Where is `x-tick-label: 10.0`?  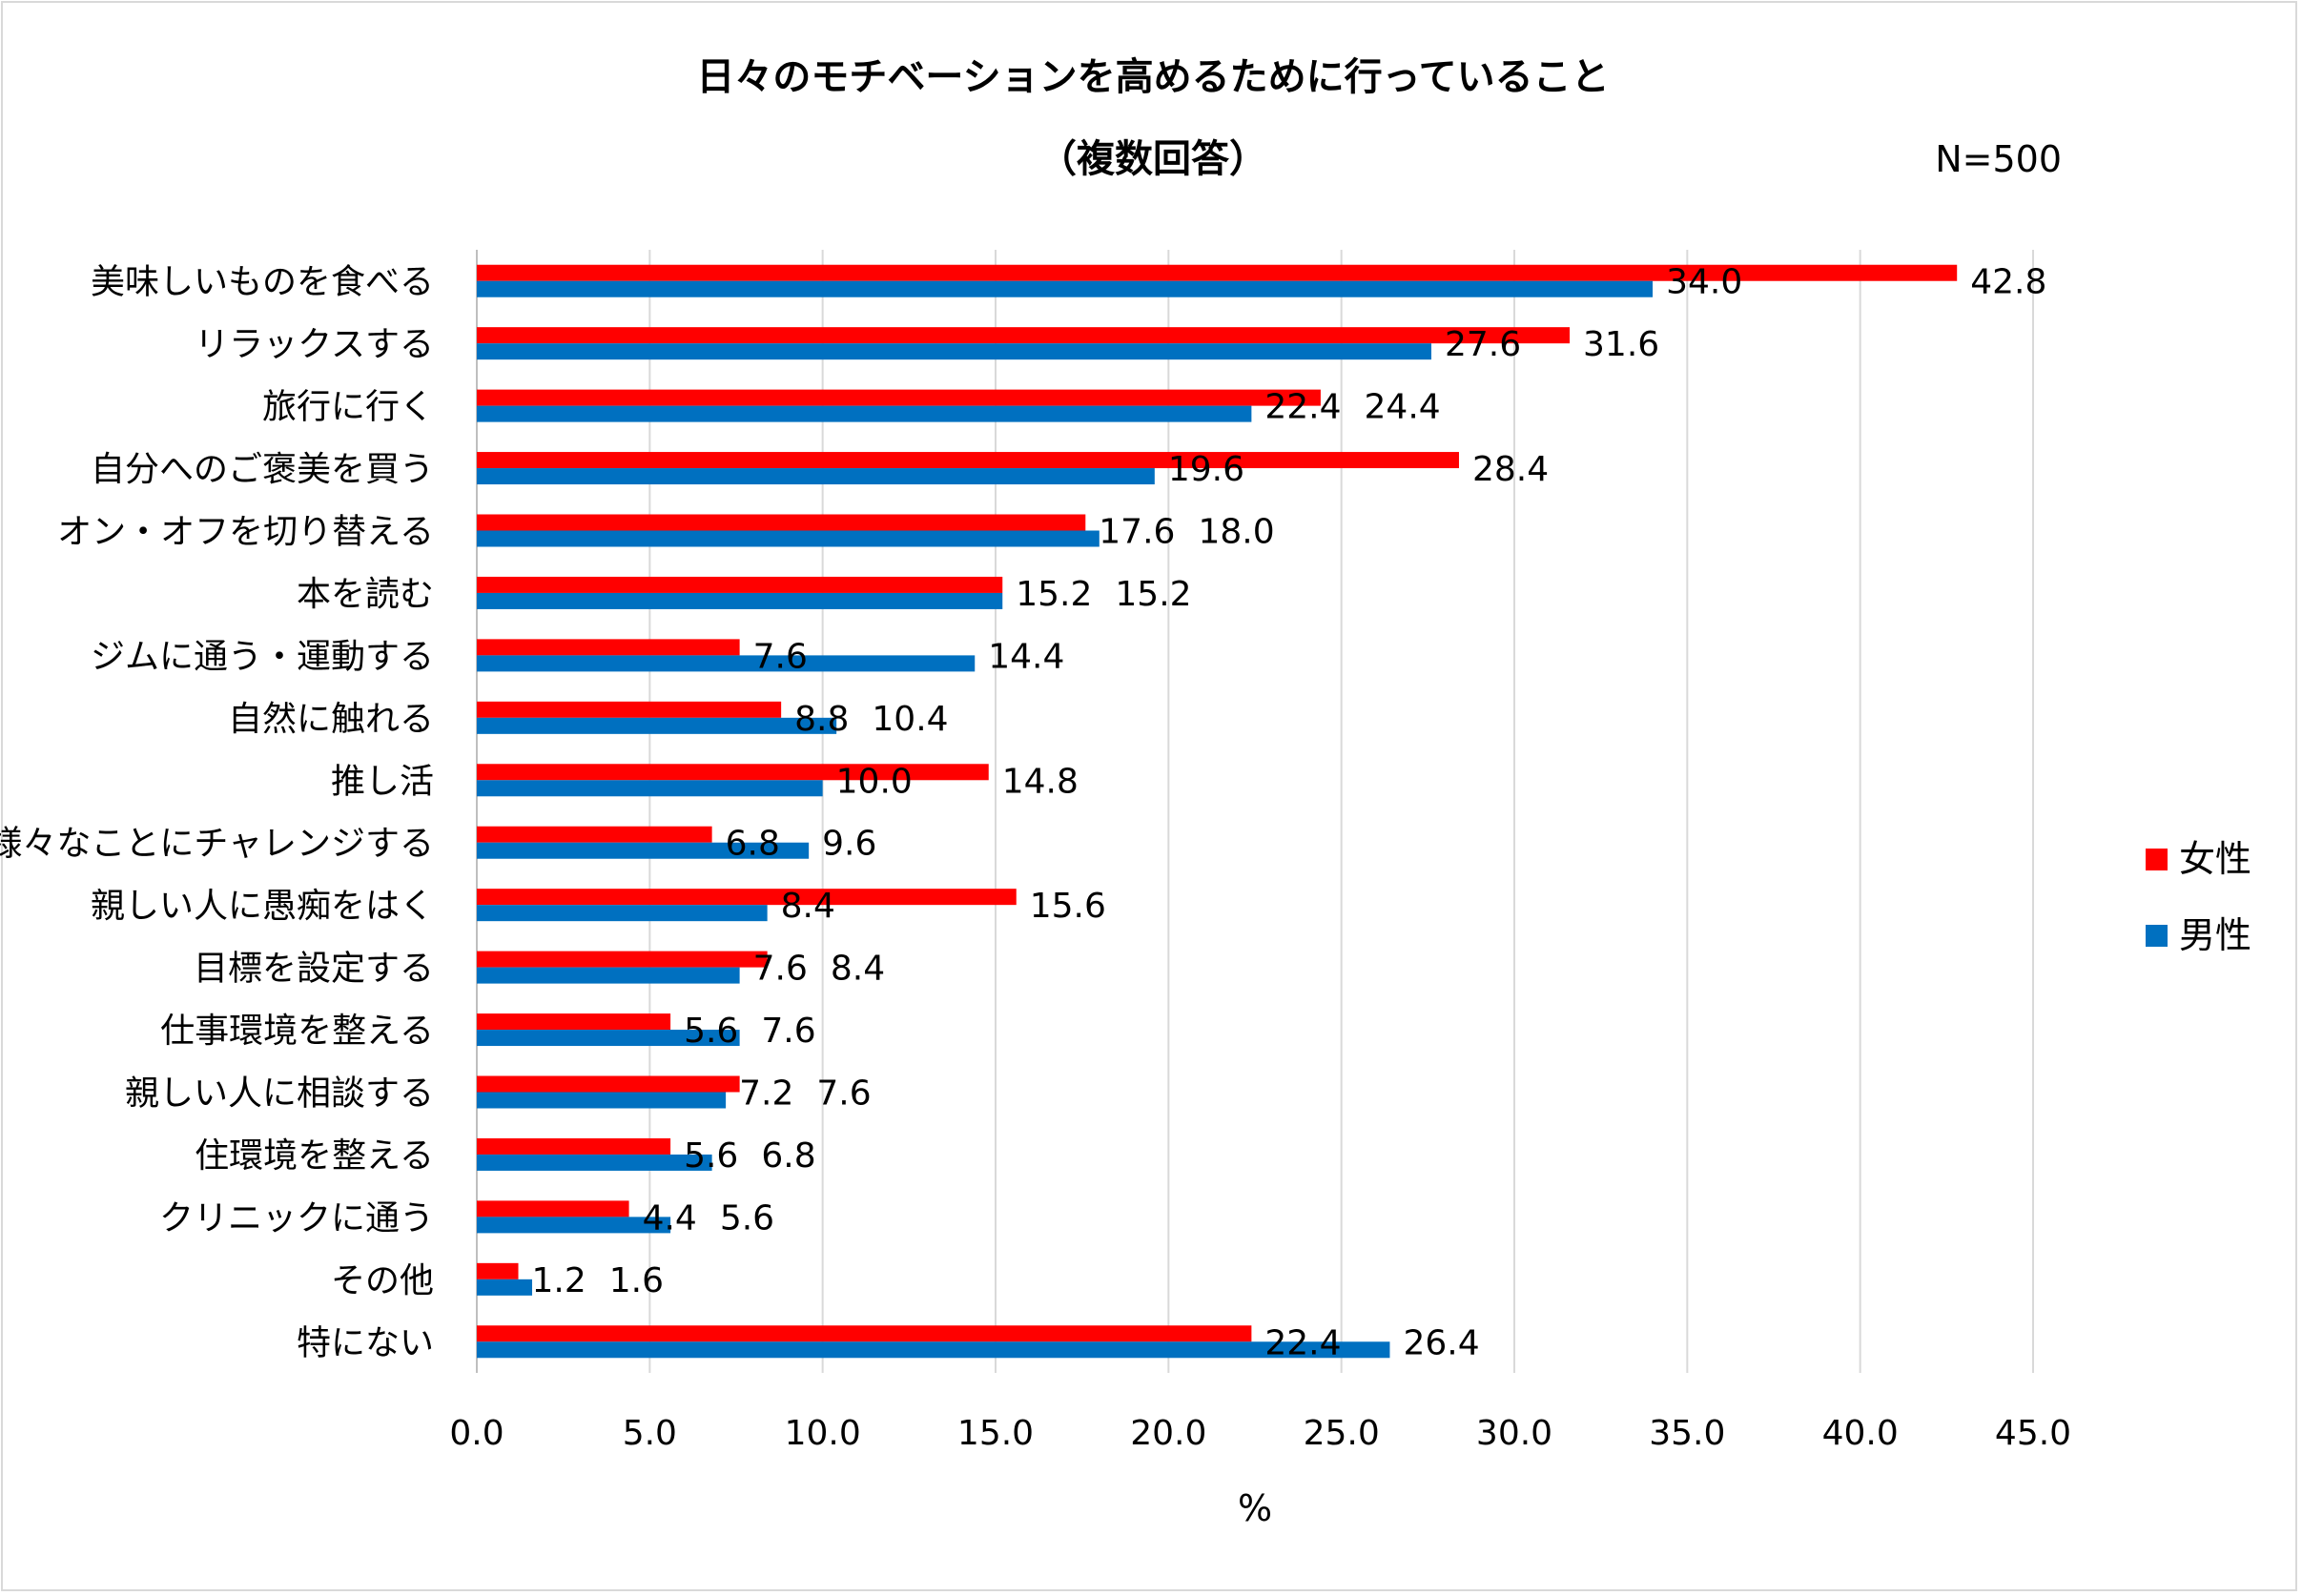
x-tick-label: 10.0 is located at coordinates (823, 1433).